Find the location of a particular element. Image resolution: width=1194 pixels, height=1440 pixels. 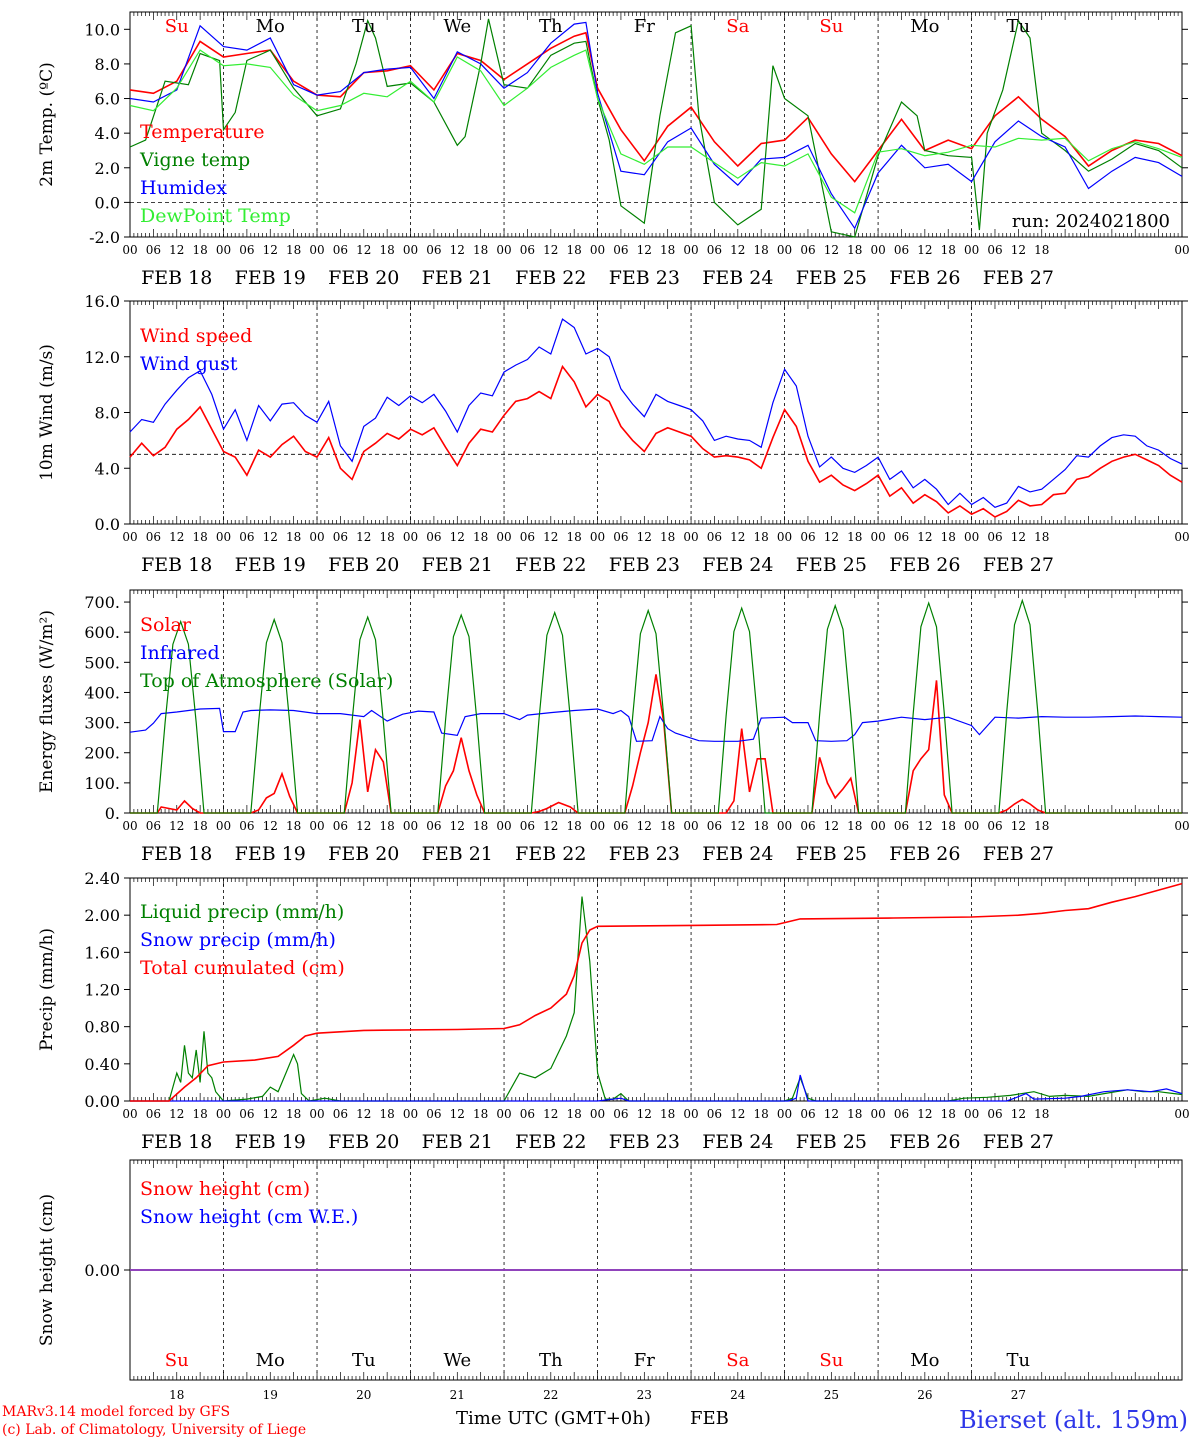

series-line-wind-speed is located at coordinates (656, 441).